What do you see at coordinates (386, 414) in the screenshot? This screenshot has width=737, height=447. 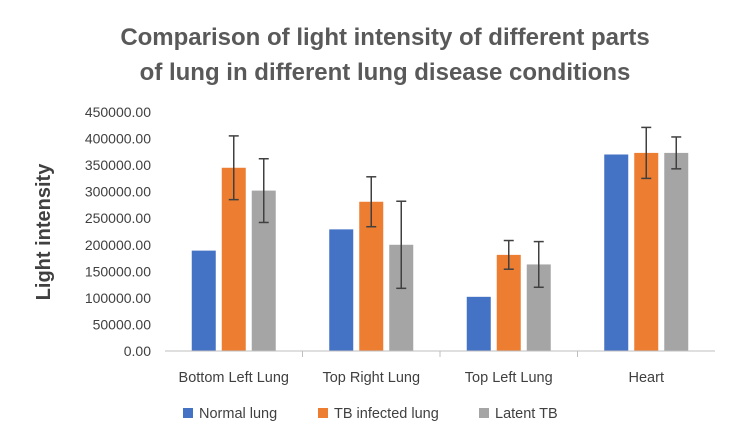 I see `legend-label: TB infected lung` at bounding box center [386, 414].